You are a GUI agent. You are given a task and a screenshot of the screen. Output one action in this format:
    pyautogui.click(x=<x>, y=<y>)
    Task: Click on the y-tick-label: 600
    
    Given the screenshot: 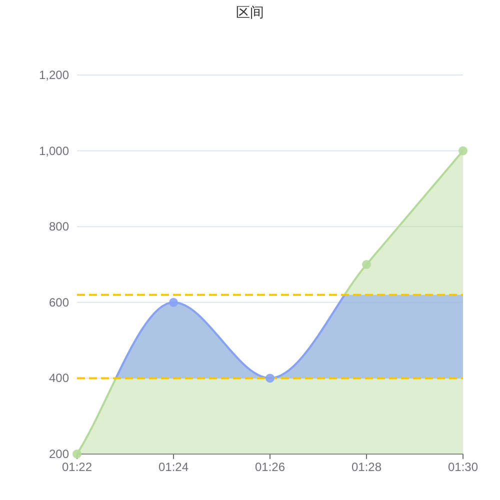 What is the action you would take?
    pyautogui.click(x=59, y=302)
    